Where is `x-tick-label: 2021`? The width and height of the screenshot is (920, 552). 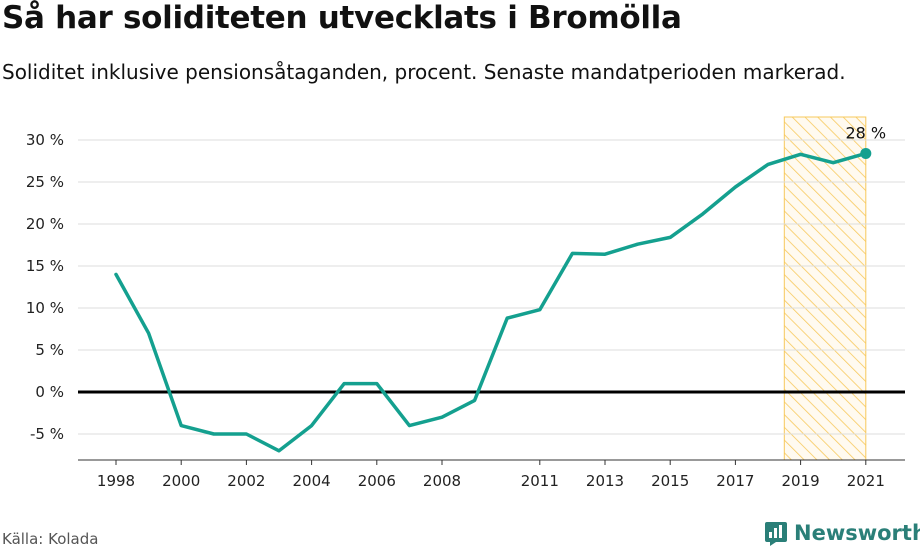
x-tick-label: 2021 is located at coordinates (866, 481).